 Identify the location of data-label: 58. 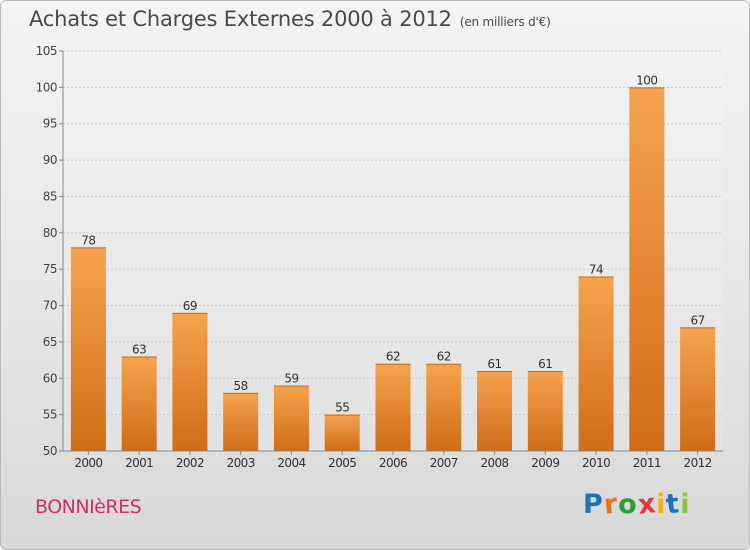
(241, 386).